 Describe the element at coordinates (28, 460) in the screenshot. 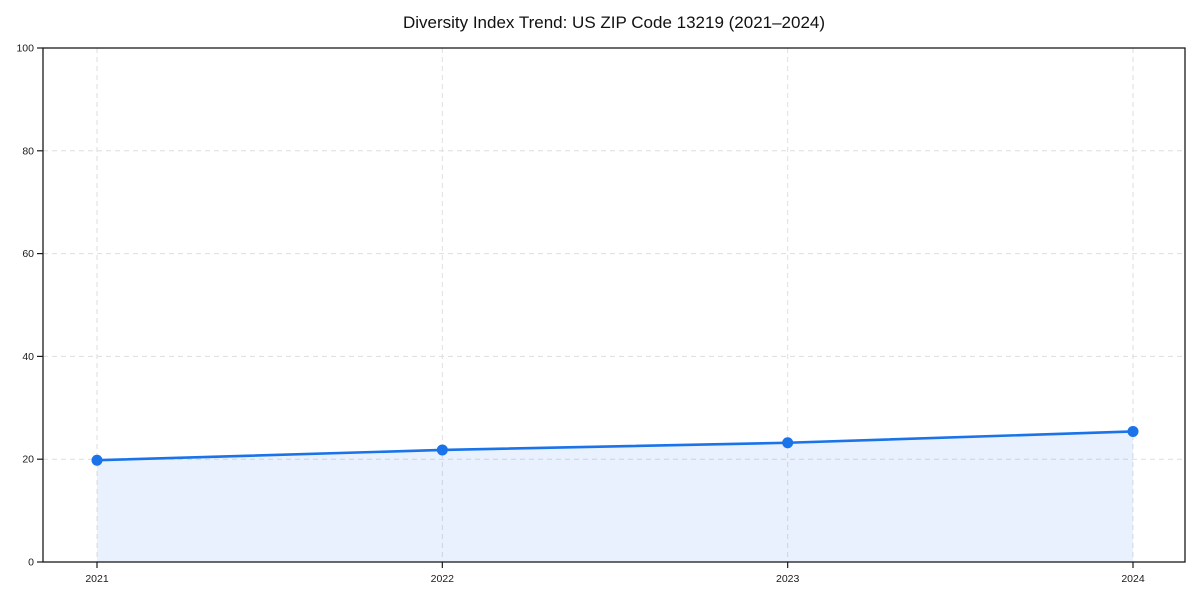

I see `y-tick-label: 20` at that location.